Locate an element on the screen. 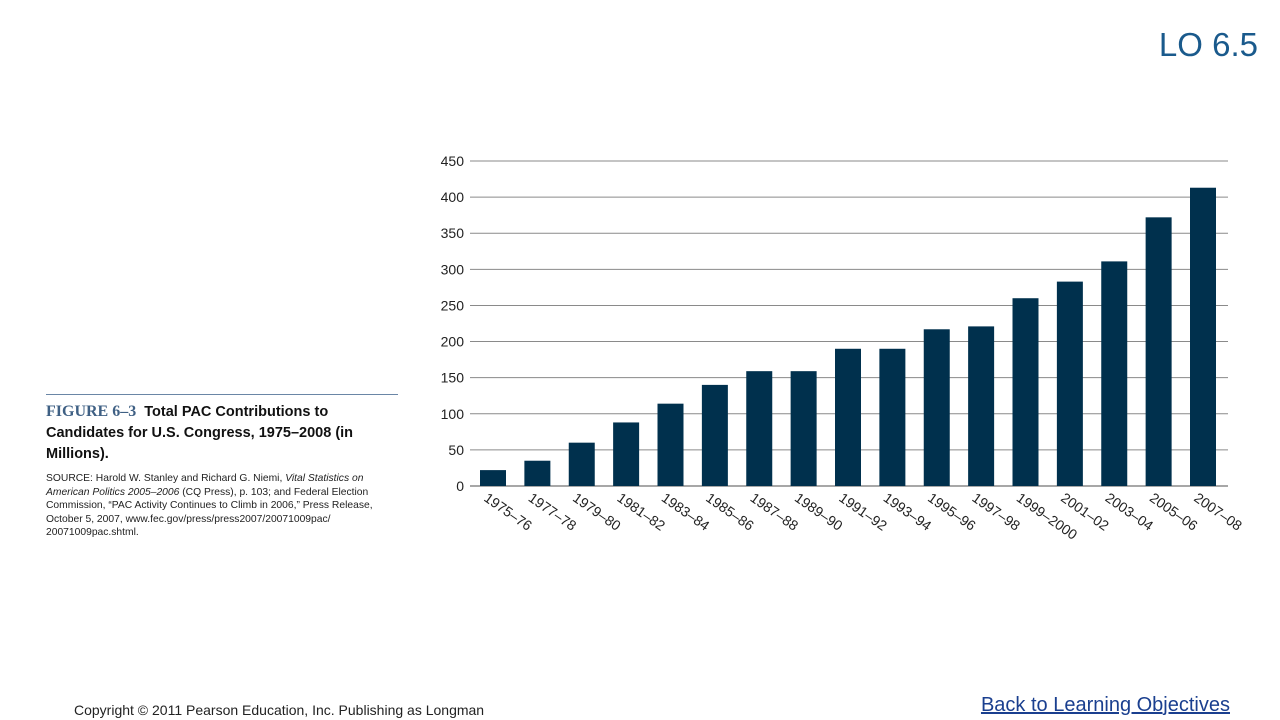 This screenshot has width=1280, height=720. x-tick-label: 1993–94 is located at coordinates (908, 511).